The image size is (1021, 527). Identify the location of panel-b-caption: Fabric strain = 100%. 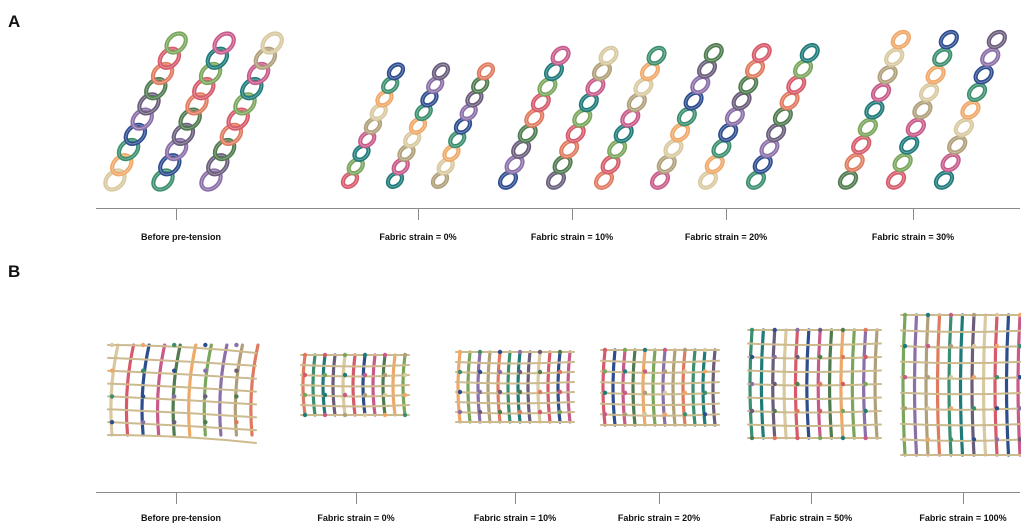
(963, 518).